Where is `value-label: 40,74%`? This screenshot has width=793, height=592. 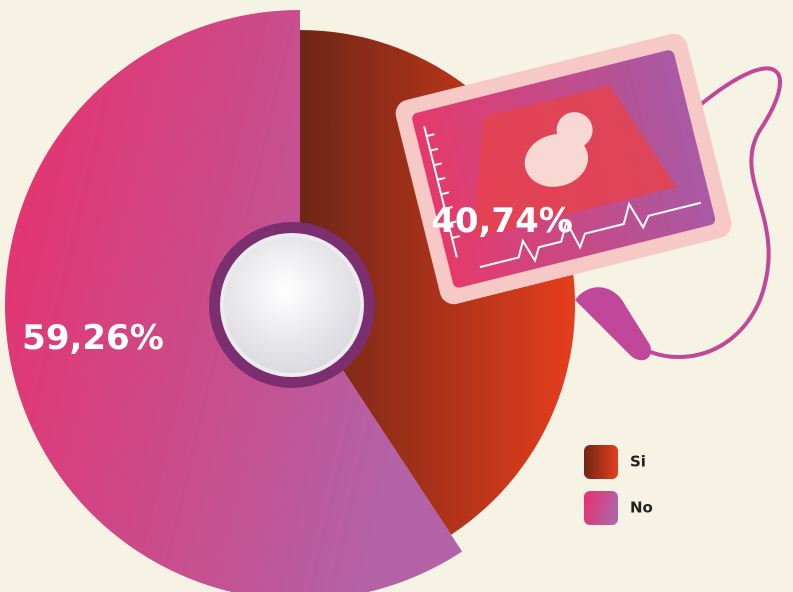
value-label: 40,74% is located at coordinates (502, 221).